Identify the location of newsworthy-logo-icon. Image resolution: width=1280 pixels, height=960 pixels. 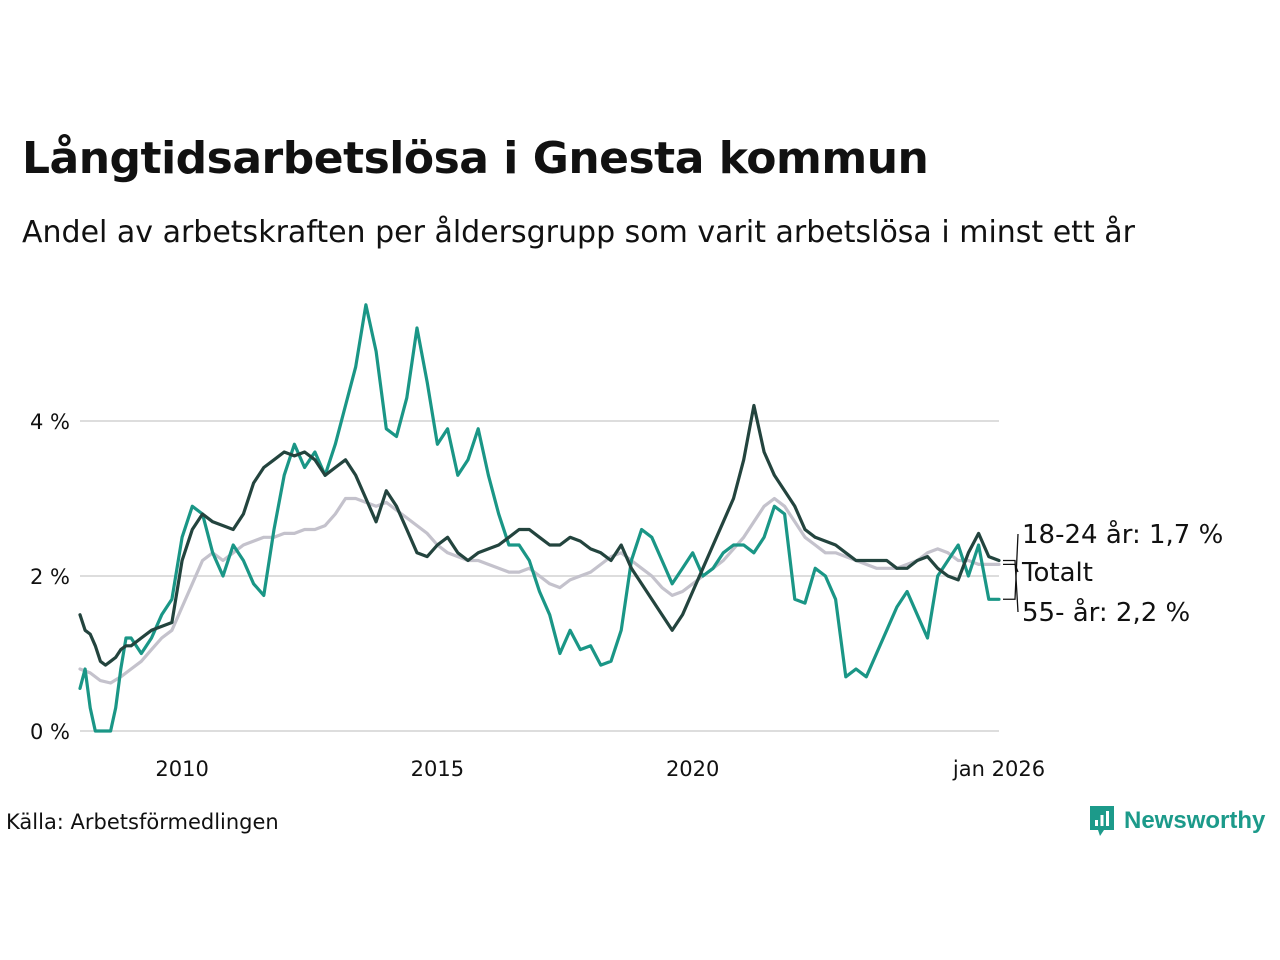
(1102, 821).